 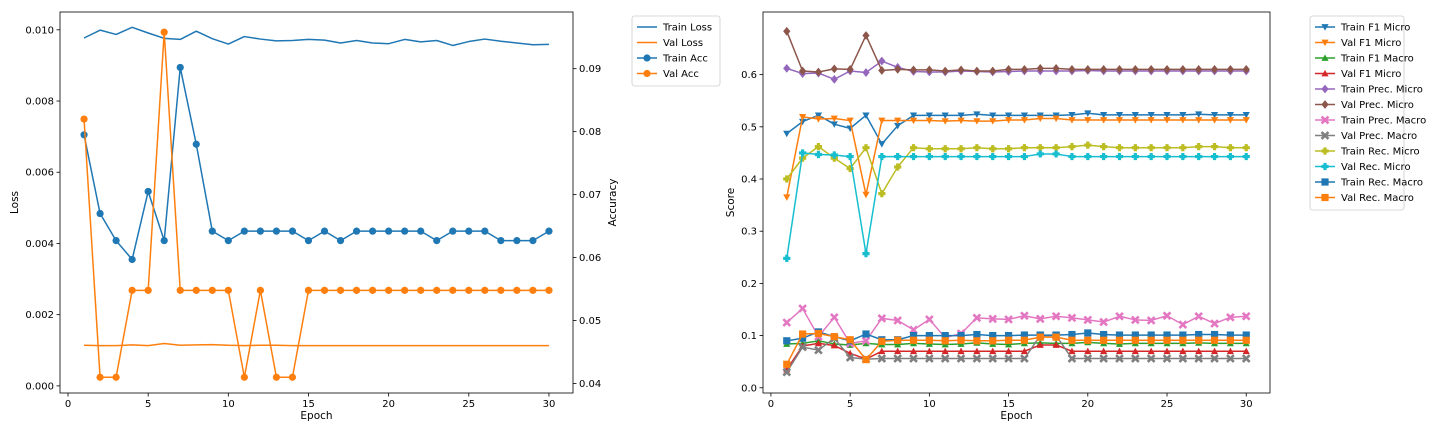 What do you see at coordinates (148, 404) in the screenshot?
I see `x-tick-label: 5` at bounding box center [148, 404].